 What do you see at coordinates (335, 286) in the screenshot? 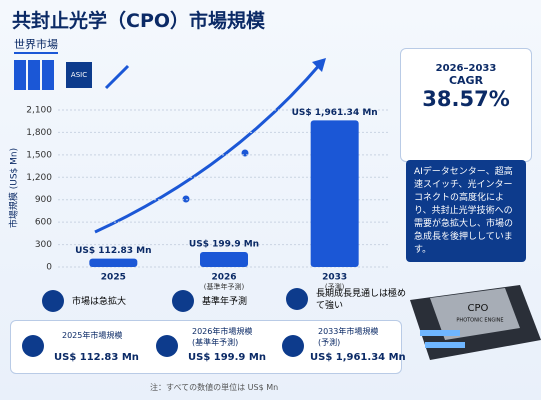
I see `x-tick-note: (予測)` at bounding box center [335, 286].